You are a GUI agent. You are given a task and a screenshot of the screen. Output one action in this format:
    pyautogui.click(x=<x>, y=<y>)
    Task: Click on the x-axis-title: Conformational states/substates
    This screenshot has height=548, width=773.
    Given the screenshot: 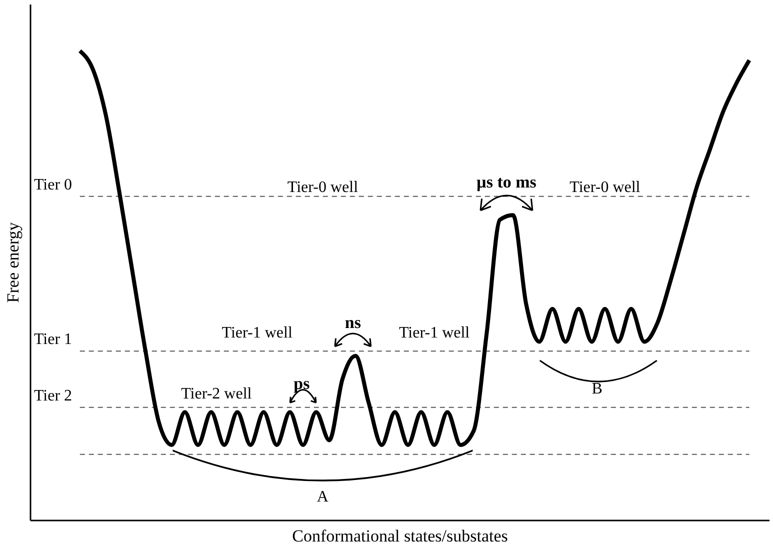 What is the action you would take?
    pyautogui.click(x=400, y=536)
    